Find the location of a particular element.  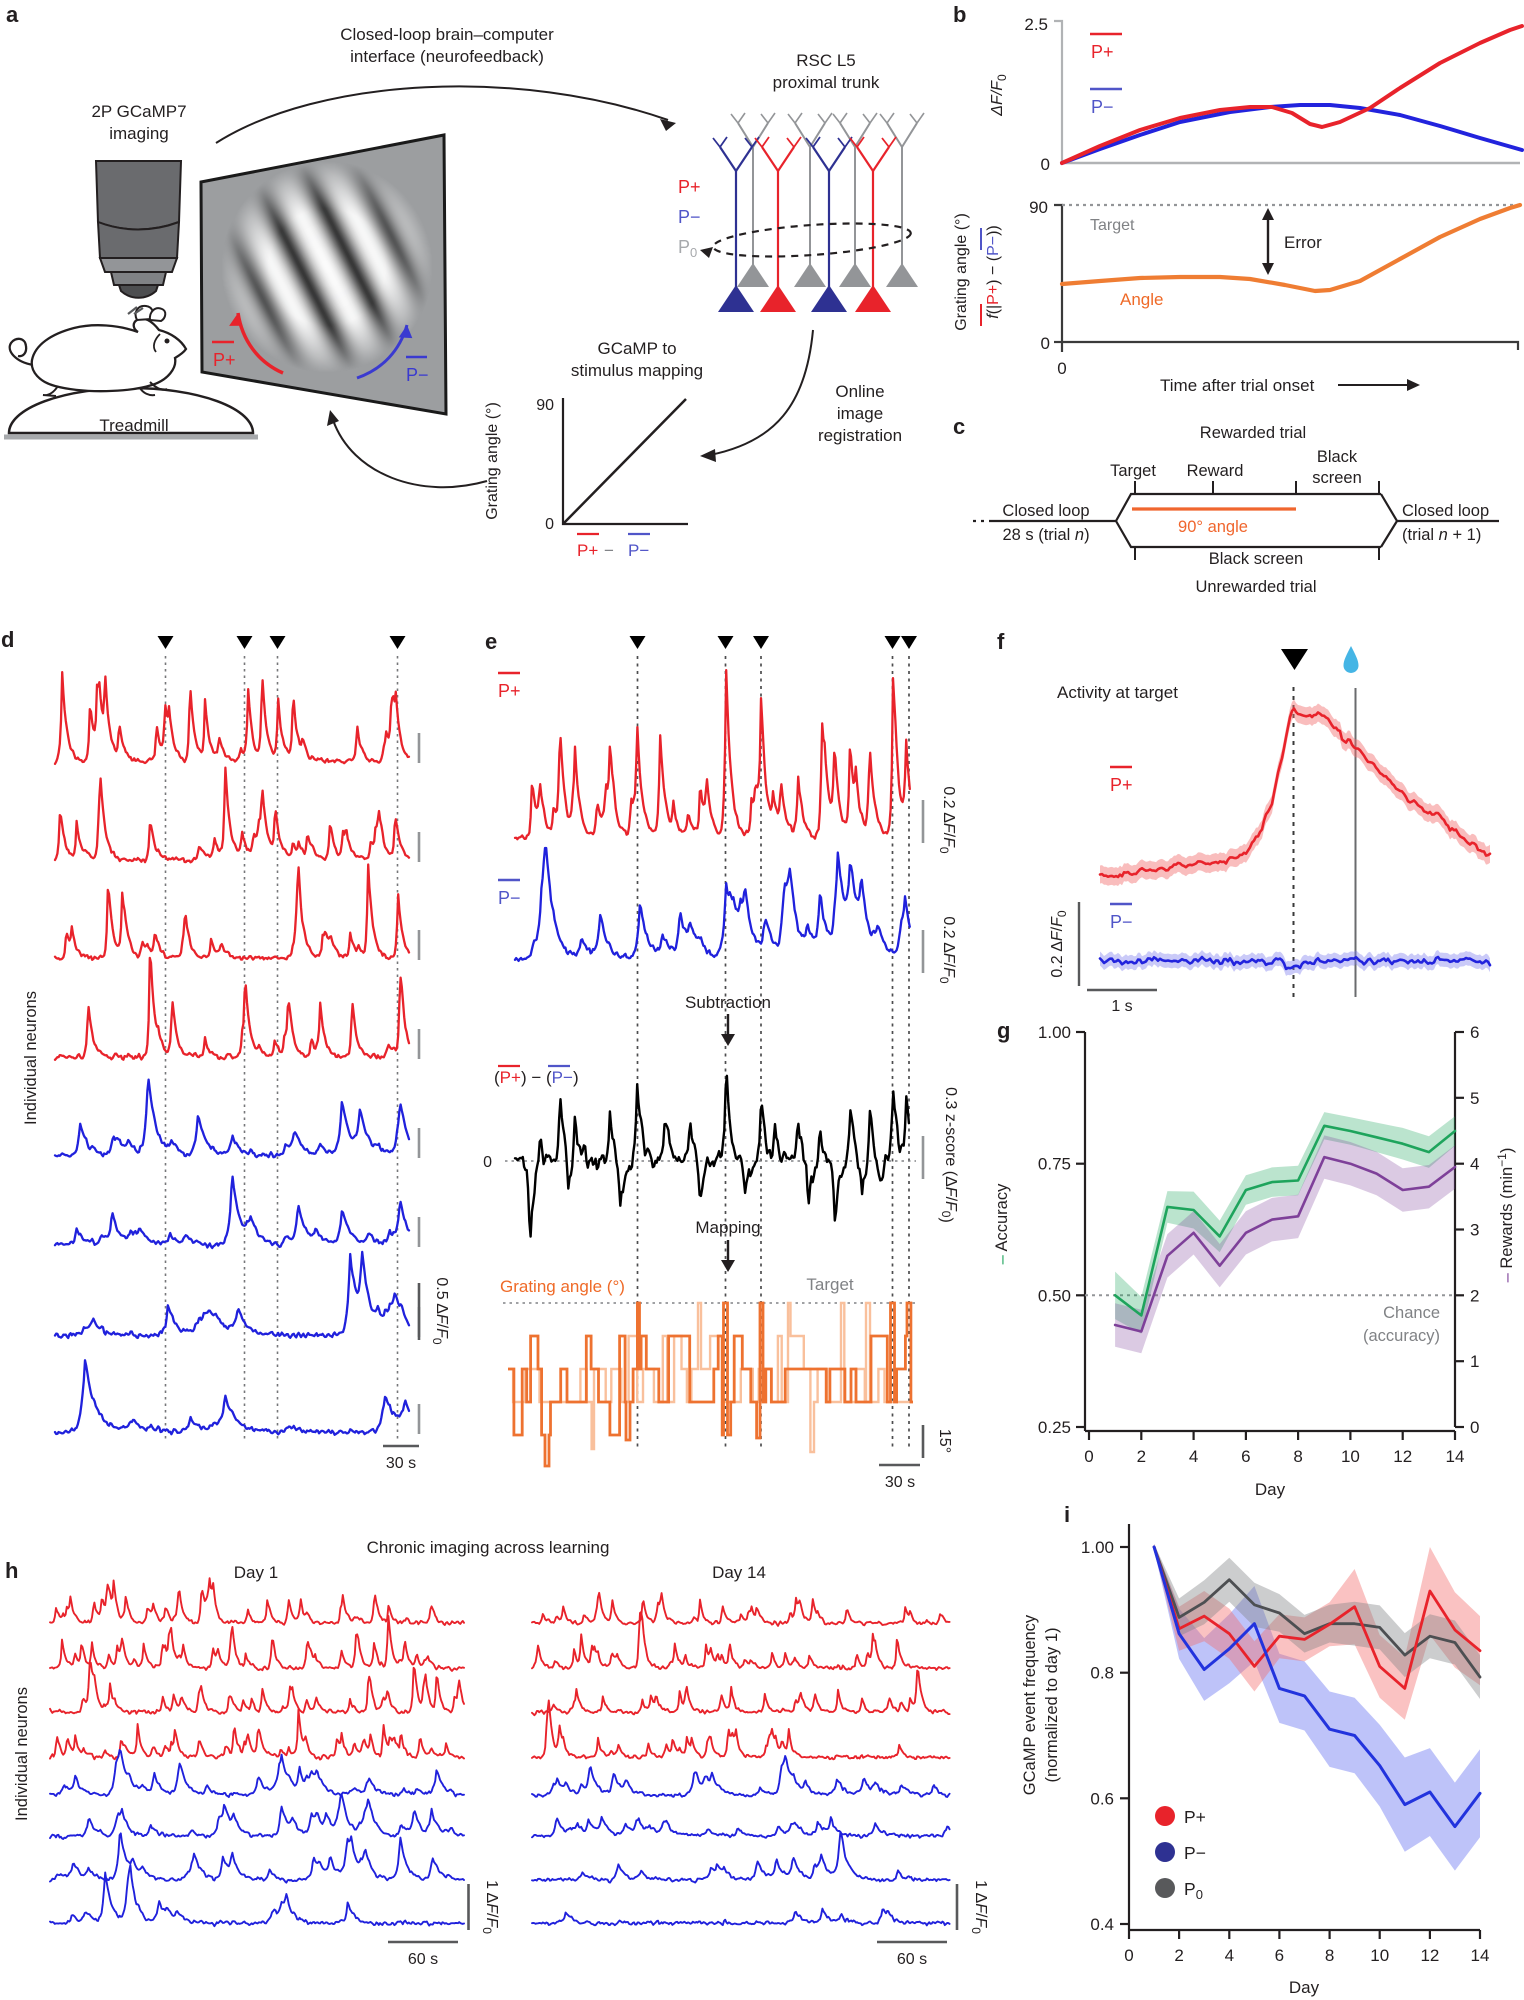

svg-text: 14 is located at coordinates (1455, 1456).